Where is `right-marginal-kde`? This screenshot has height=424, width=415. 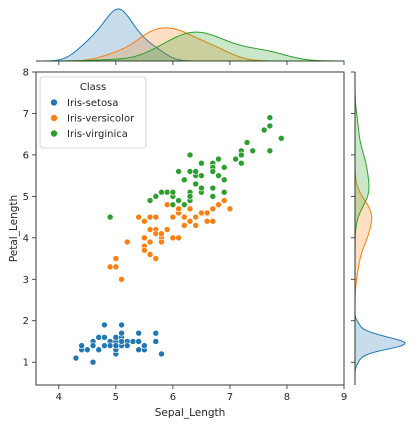 right-marginal-kde is located at coordinates (378, 228).